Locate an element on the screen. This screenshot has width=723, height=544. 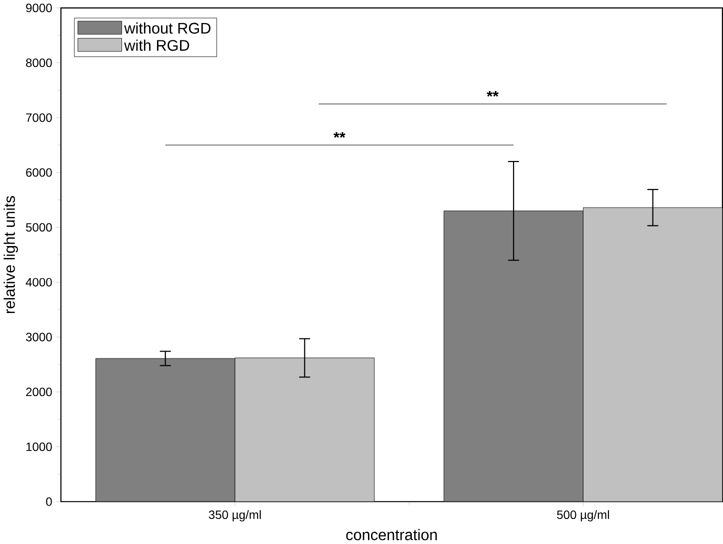
y-tick-label: 8000 is located at coordinates (39, 63).